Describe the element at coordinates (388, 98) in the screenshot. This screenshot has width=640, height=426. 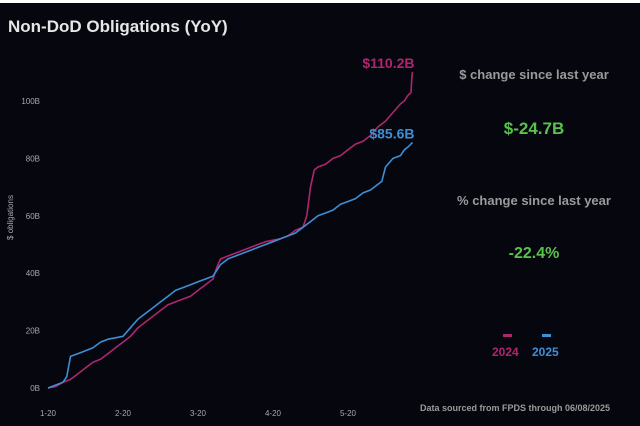
I see `labels-layer: $110.2B $85.6B` at that location.